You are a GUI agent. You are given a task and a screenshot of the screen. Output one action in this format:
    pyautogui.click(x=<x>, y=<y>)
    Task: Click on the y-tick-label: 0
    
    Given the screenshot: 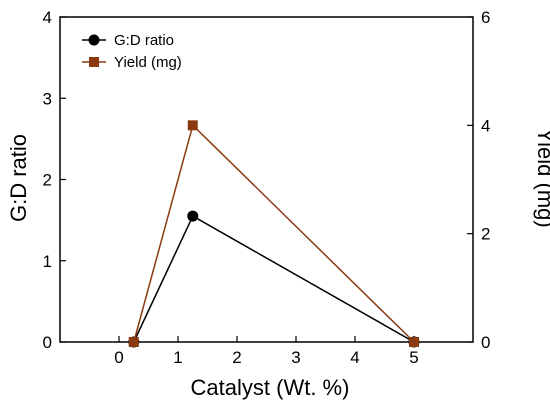 What is the action you would take?
    pyautogui.click(x=47, y=342)
    